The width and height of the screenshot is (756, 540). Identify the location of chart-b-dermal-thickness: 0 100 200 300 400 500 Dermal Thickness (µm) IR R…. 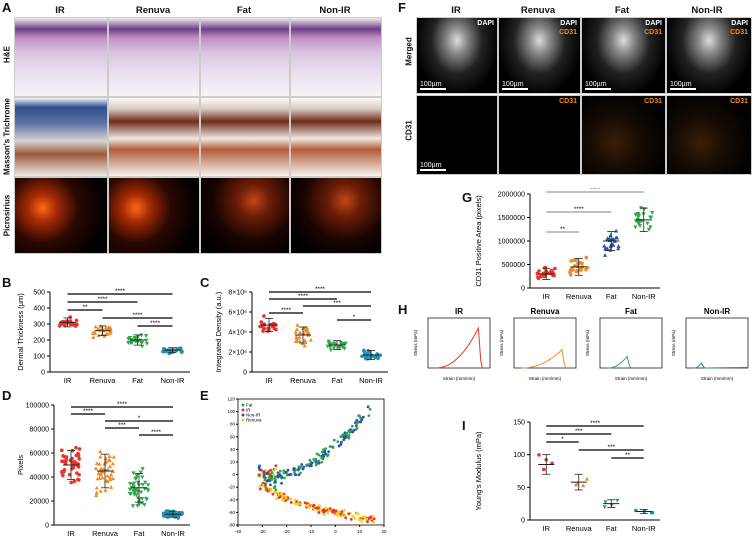
(103, 336).